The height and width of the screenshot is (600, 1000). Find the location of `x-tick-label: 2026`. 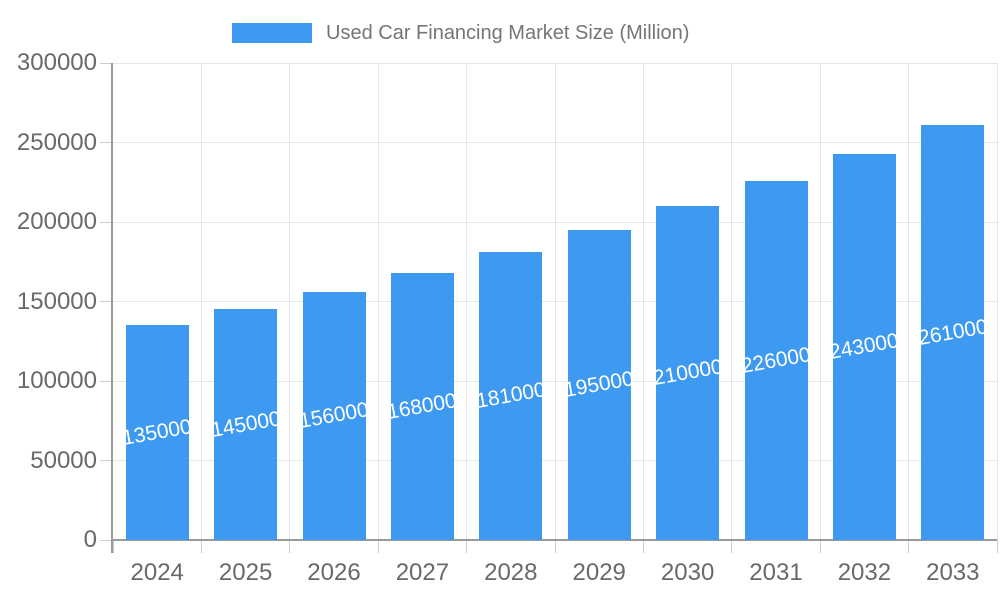

x-tick-label: 2026 is located at coordinates (334, 572).